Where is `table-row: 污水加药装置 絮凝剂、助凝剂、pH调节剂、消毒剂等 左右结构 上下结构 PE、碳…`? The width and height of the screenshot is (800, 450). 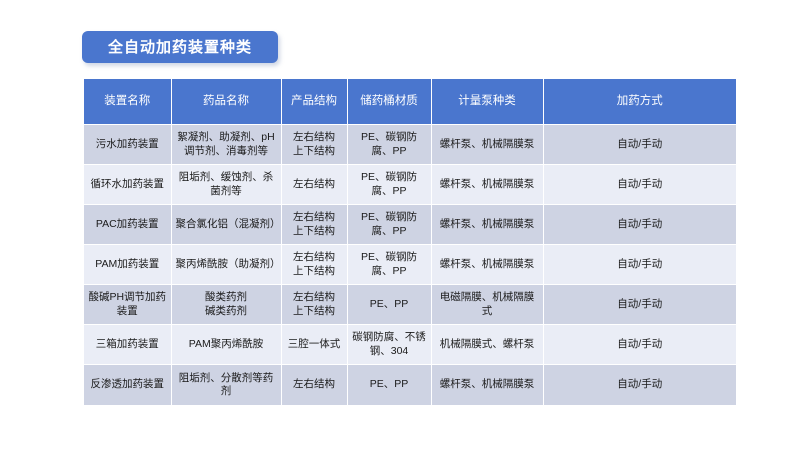
table-row: 污水加药装置 絮凝剂、助凝剂、pH调节剂、消毒剂等 左右结构 上下结构 PE、碳… is located at coordinates (410, 144).